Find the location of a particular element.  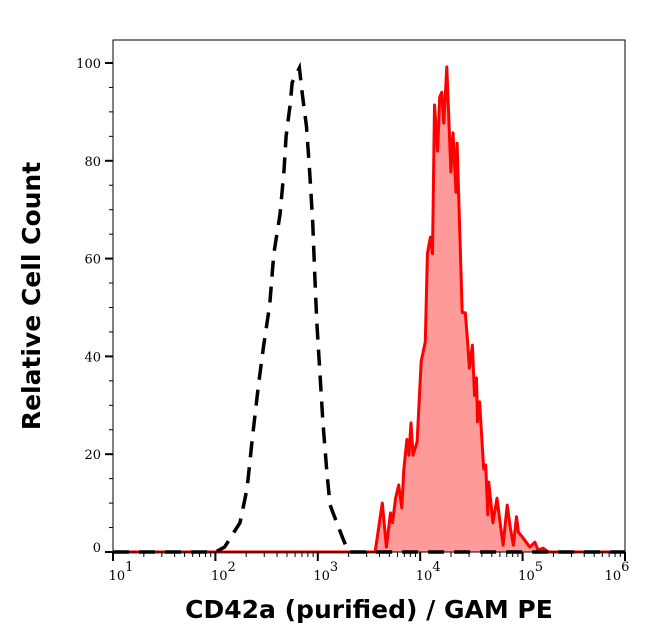

x-tick-label: 10¹ is located at coordinates (121, 572).